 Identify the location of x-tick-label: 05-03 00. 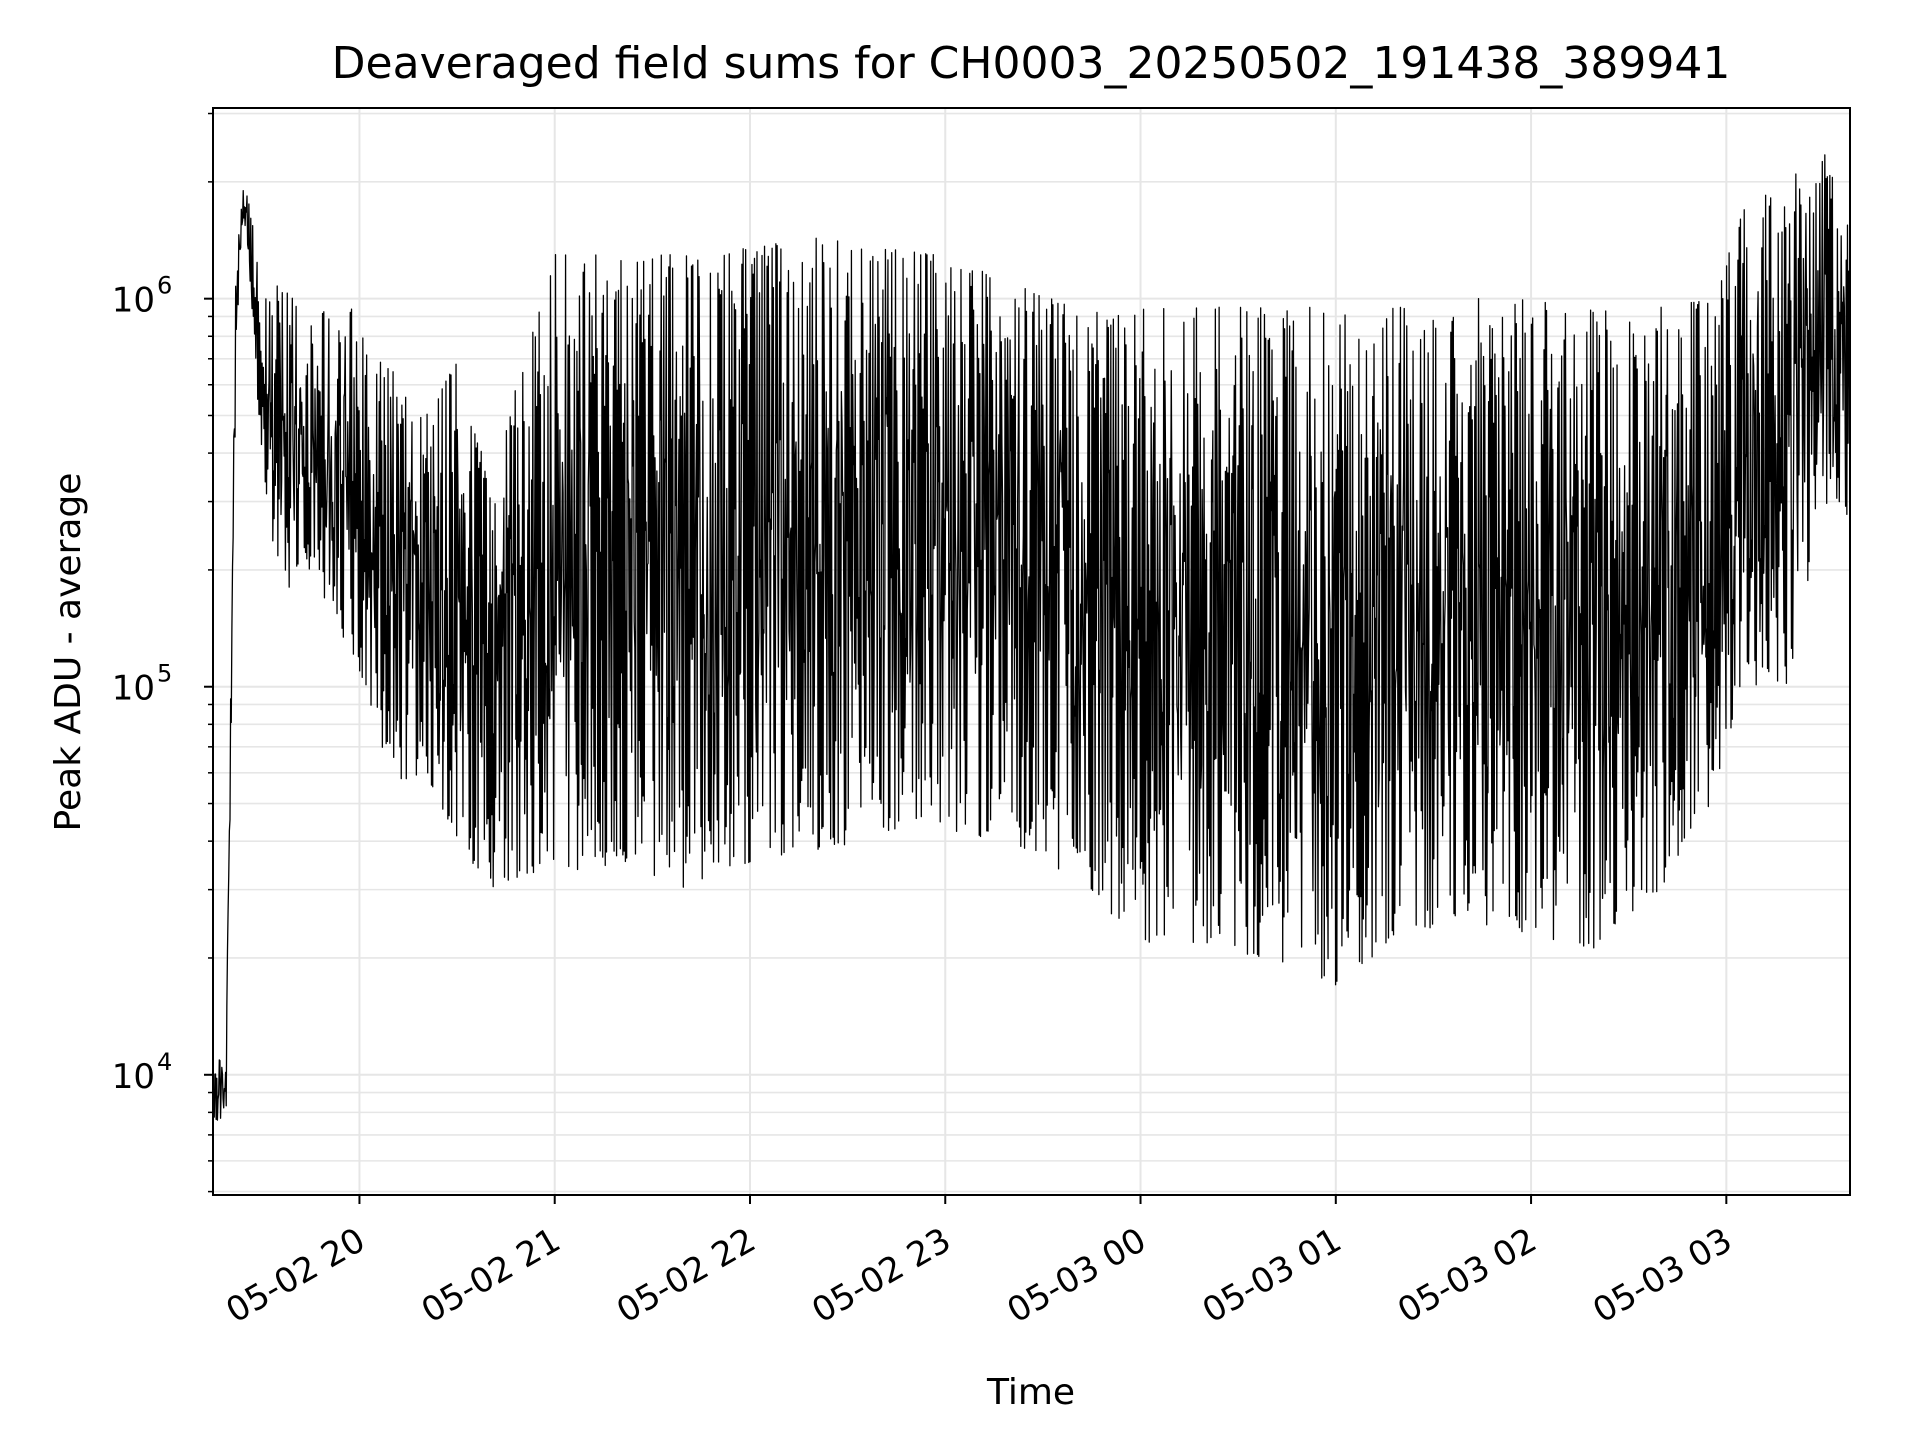
(1077, 1275).